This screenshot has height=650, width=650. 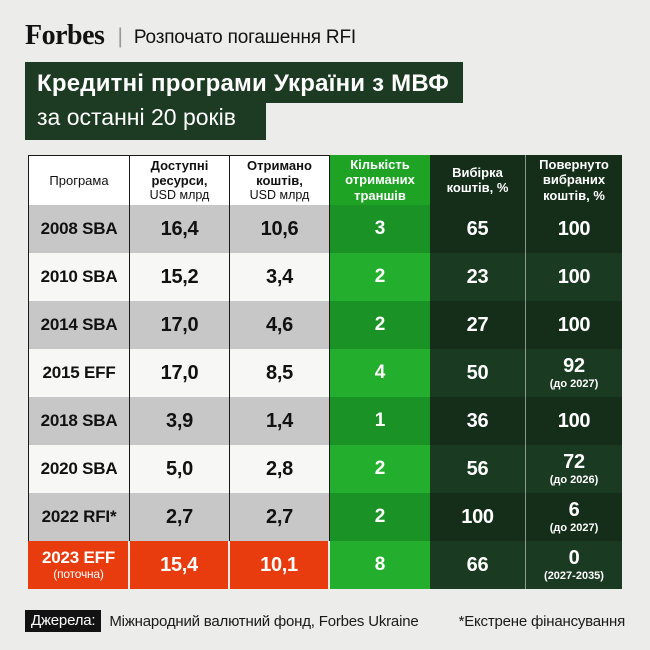 I want to click on cell-drawn: 36, so click(x=478, y=421).